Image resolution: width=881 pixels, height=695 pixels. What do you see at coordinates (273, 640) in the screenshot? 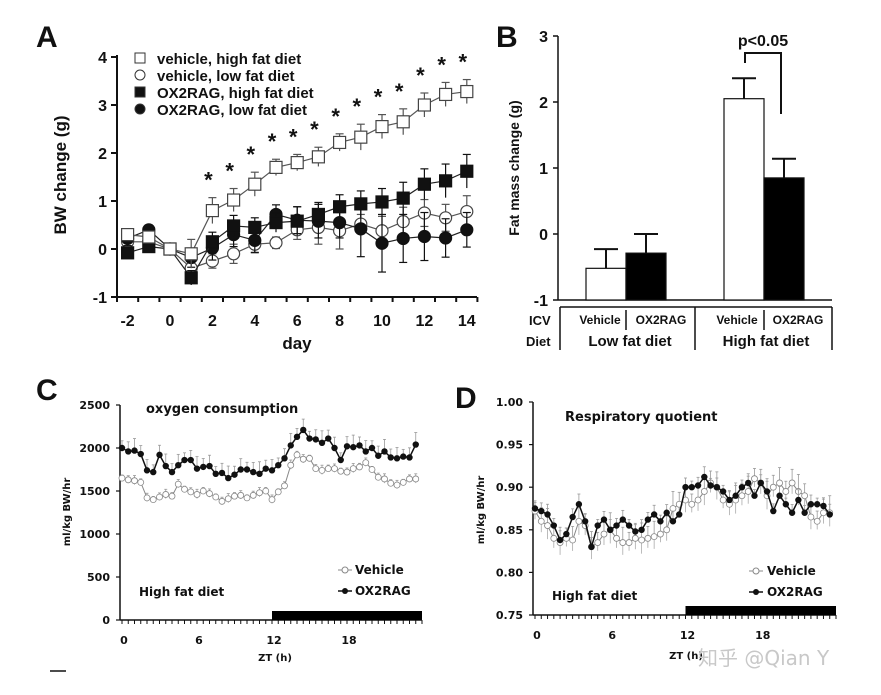
I see `x-tick-label: 12` at bounding box center [273, 640].